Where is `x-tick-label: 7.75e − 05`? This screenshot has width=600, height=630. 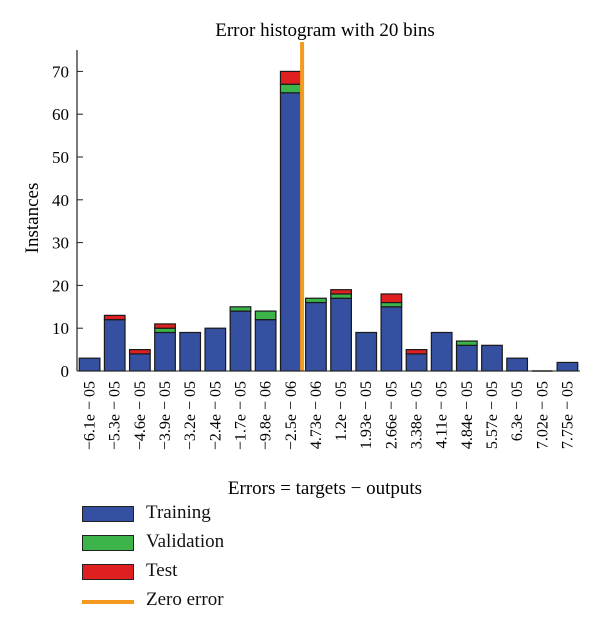 x-tick-label: 7.75e − 05 is located at coordinates (567, 415).